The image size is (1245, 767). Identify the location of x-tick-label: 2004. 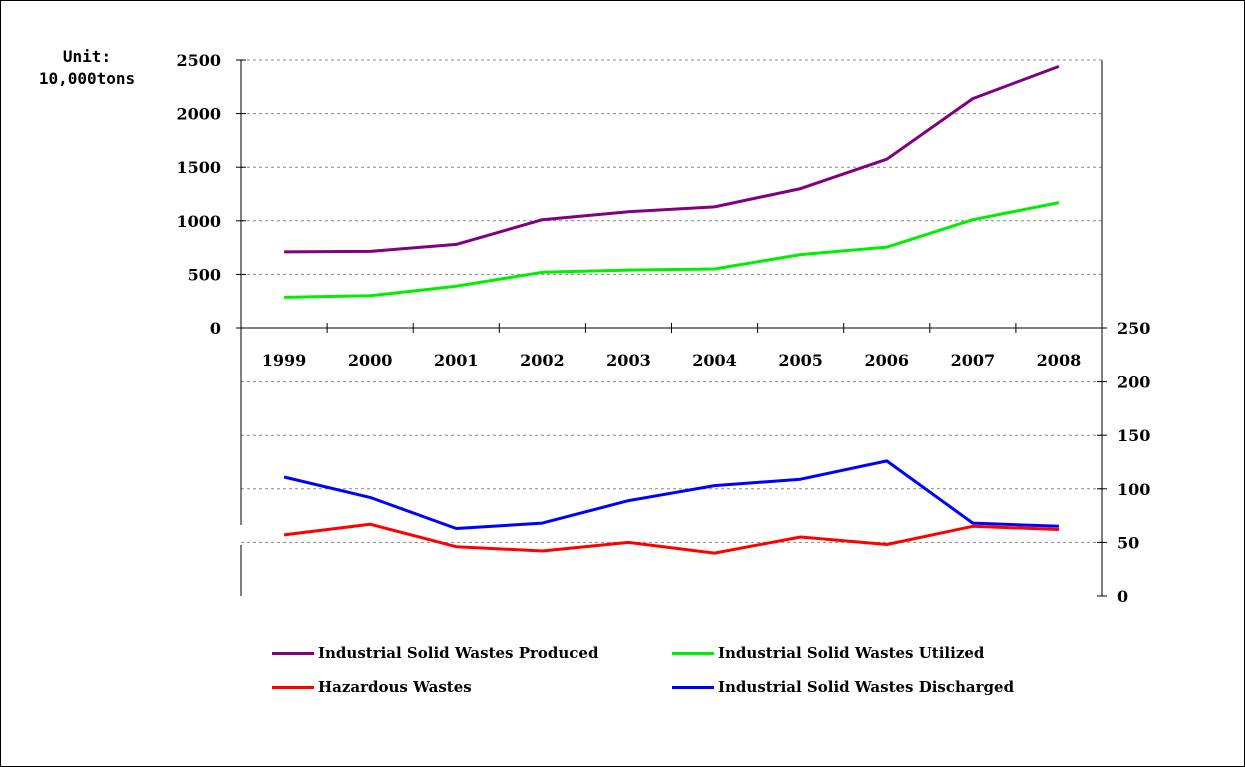
(714, 360).